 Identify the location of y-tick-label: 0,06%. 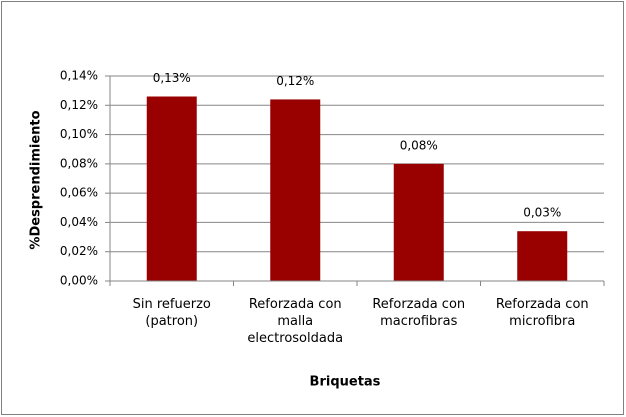
(79, 193).